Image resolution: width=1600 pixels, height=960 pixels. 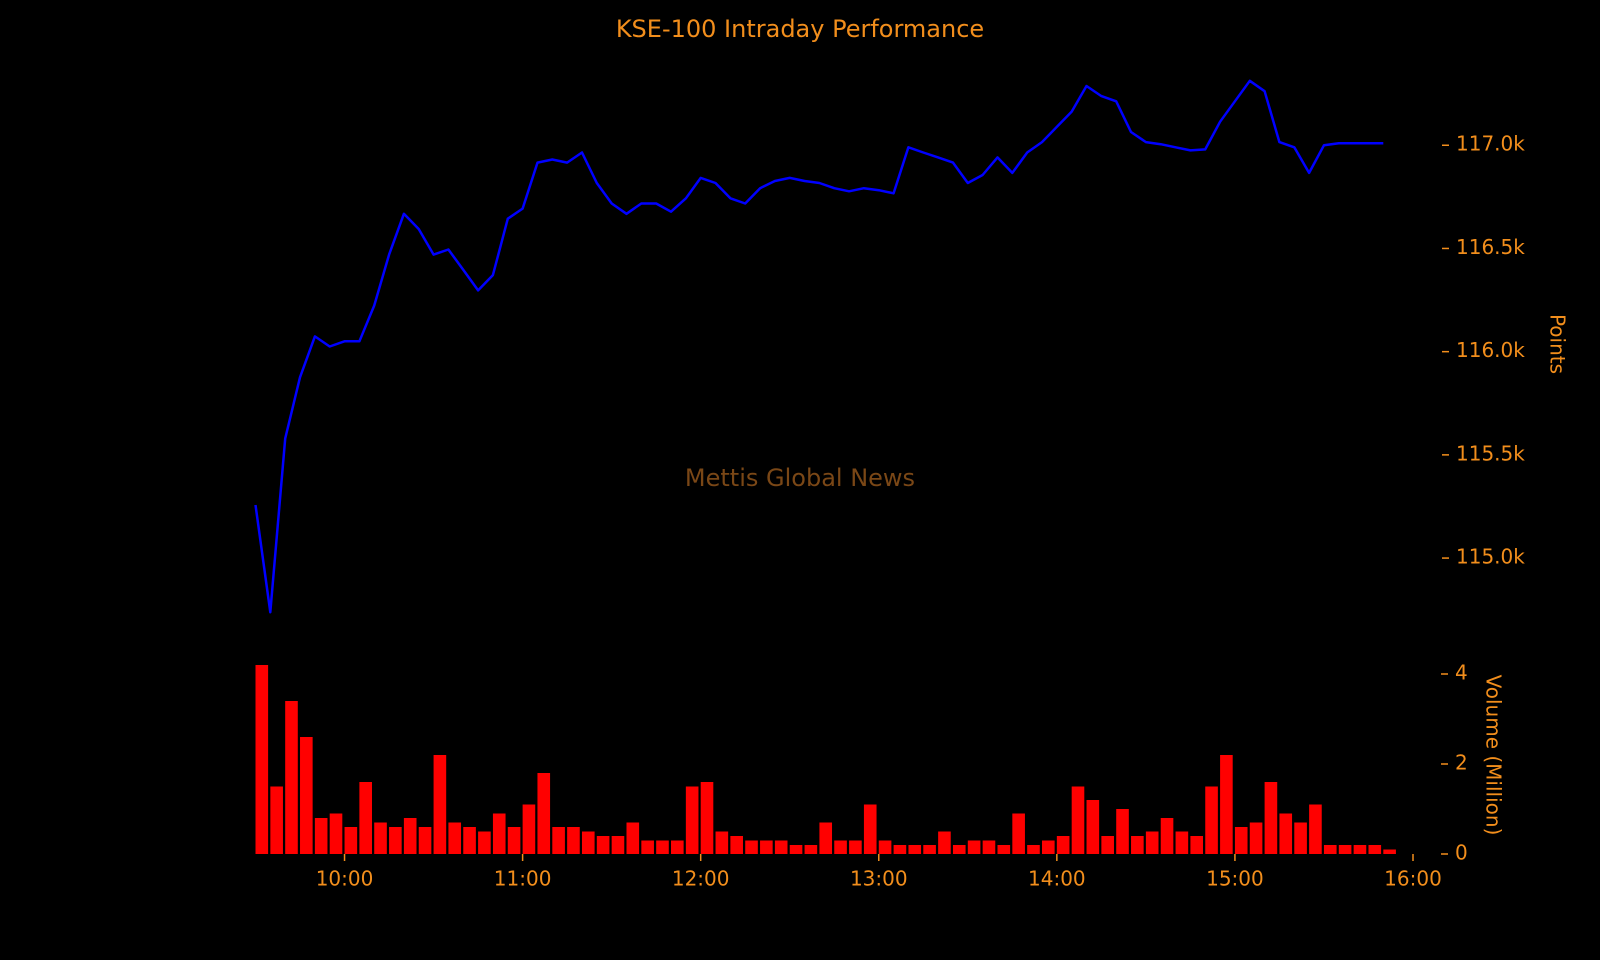 I want to click on y-tick-label: 2, so click(x=1461, y=763).